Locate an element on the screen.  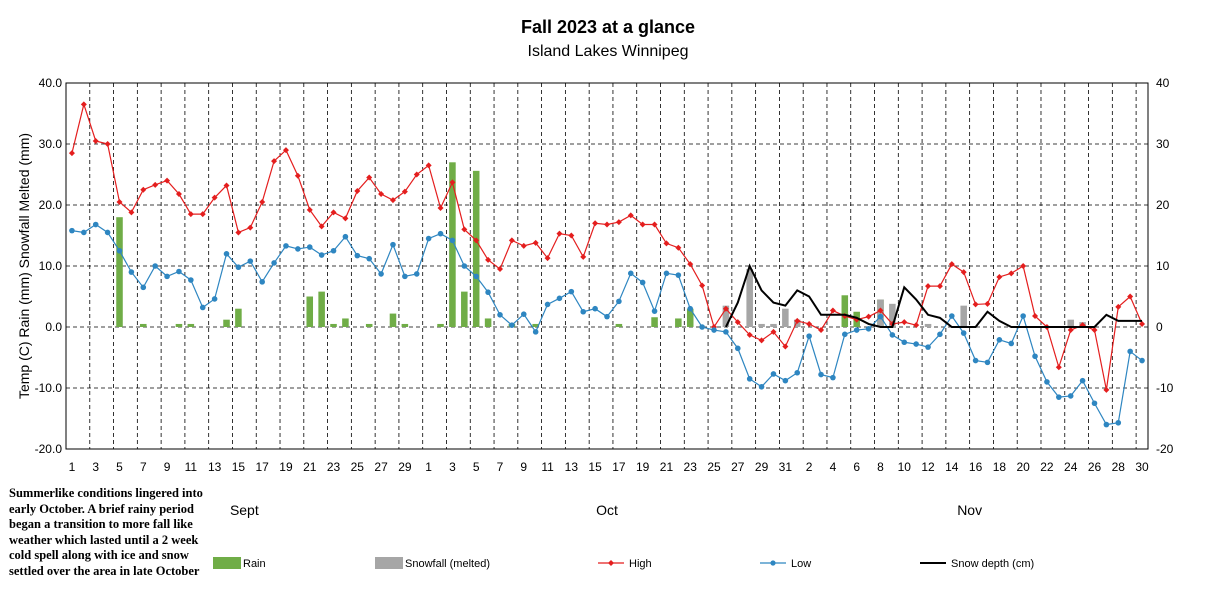
x-tick-label: 30 is located at coordinates (1142, 467).